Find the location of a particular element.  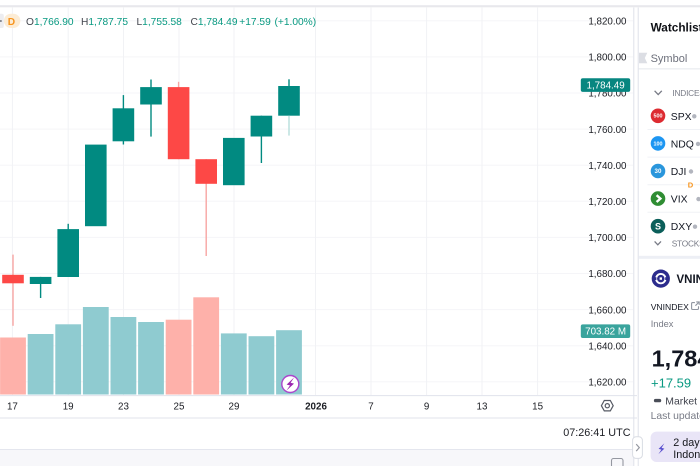

svg-text: H1,787.75 is located at coordinates (104, 22).